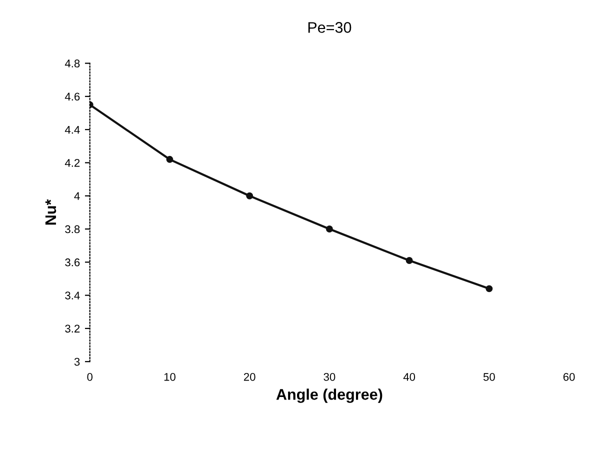 The height and width of the screenshot is (452, 599). Describe the element at coordinates (330, 27) in the screenshot. I see `chart-title: Pe=30` at that location.